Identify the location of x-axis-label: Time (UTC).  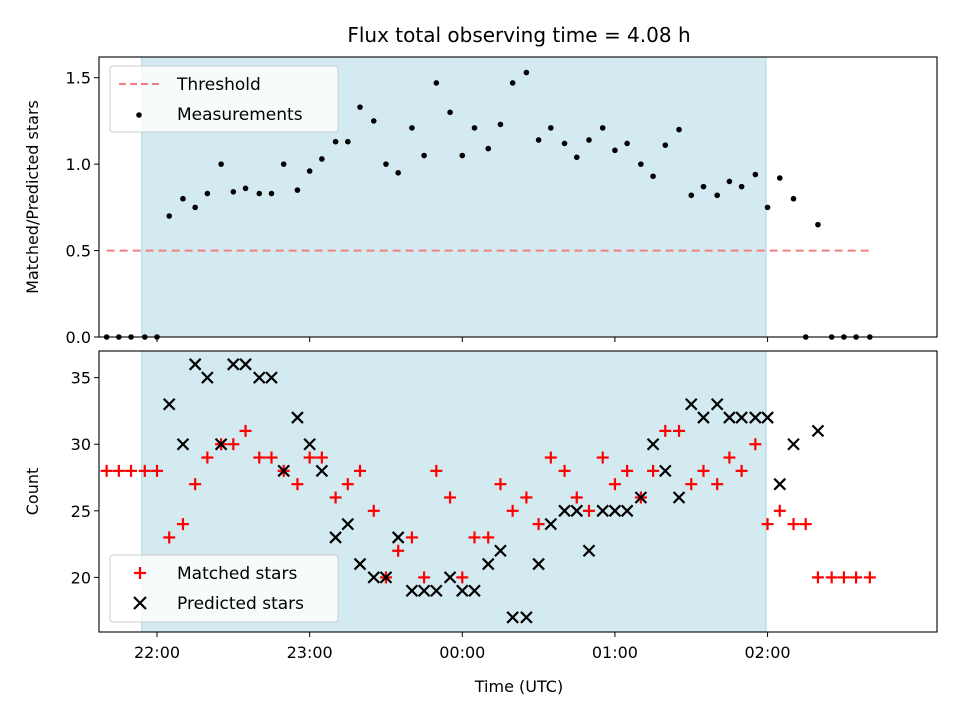
(518, 686).